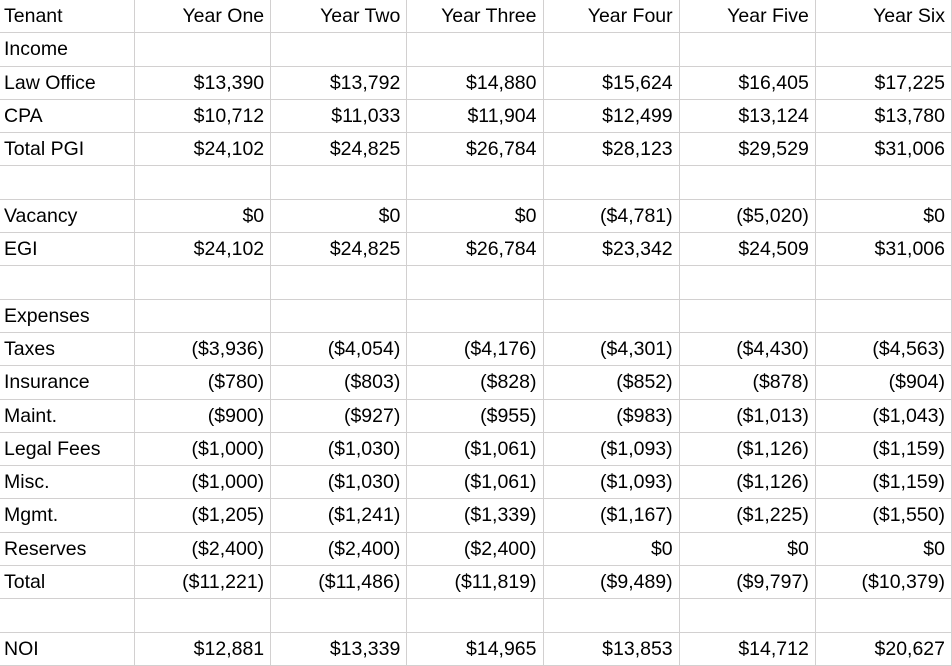 This screenshot has height=666, width=952. Describe the element at coordinates (883, 17) in the screenshot. I see `column-header-year: Year Six` at that location.